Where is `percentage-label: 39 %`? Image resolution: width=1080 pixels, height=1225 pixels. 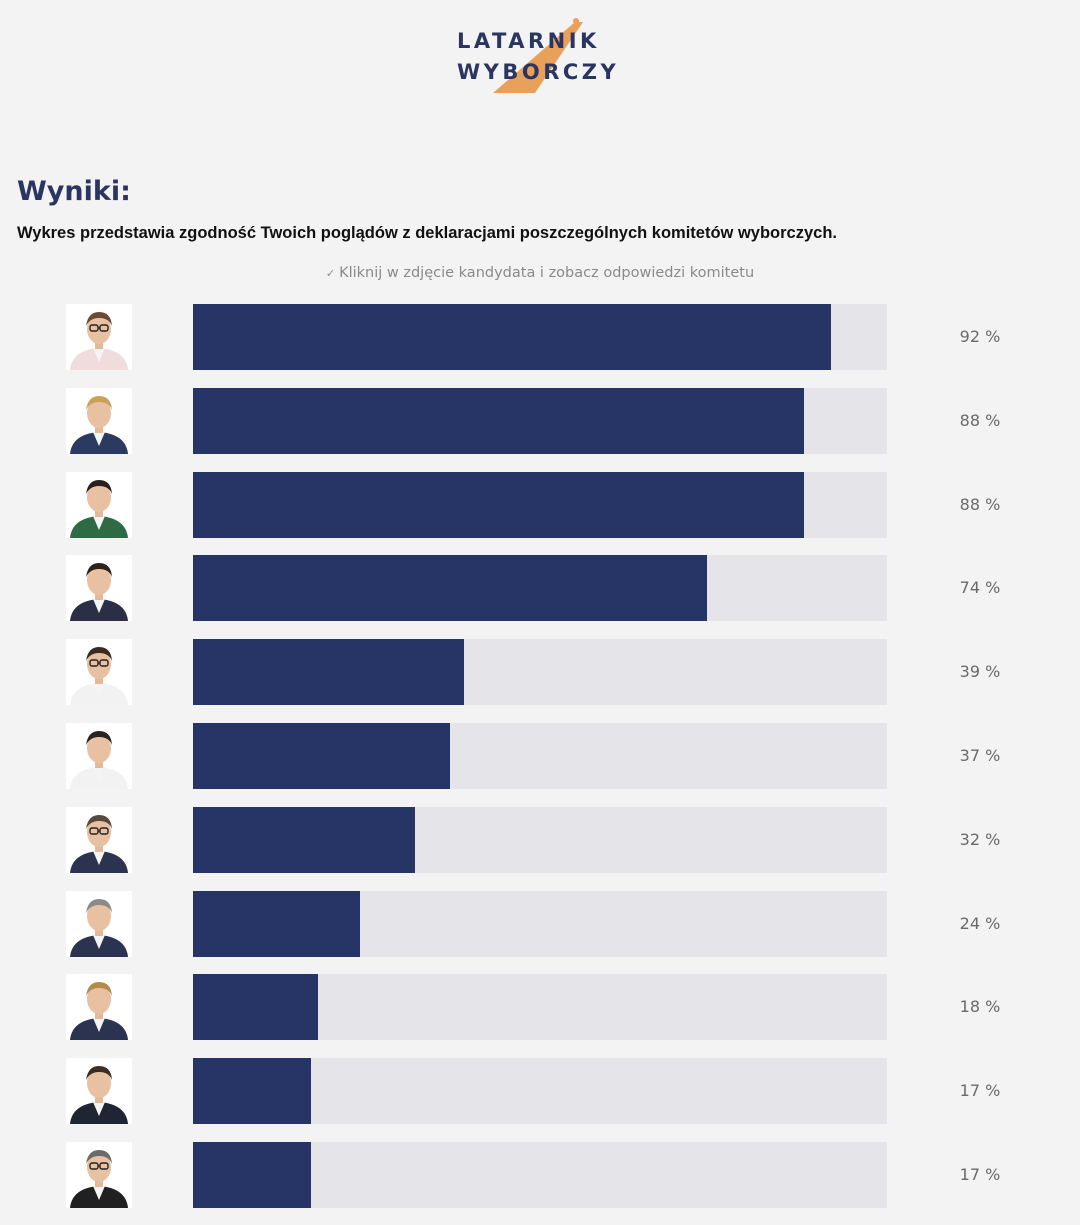 percentage-label: 39 % is located at coordinates (980, 671).